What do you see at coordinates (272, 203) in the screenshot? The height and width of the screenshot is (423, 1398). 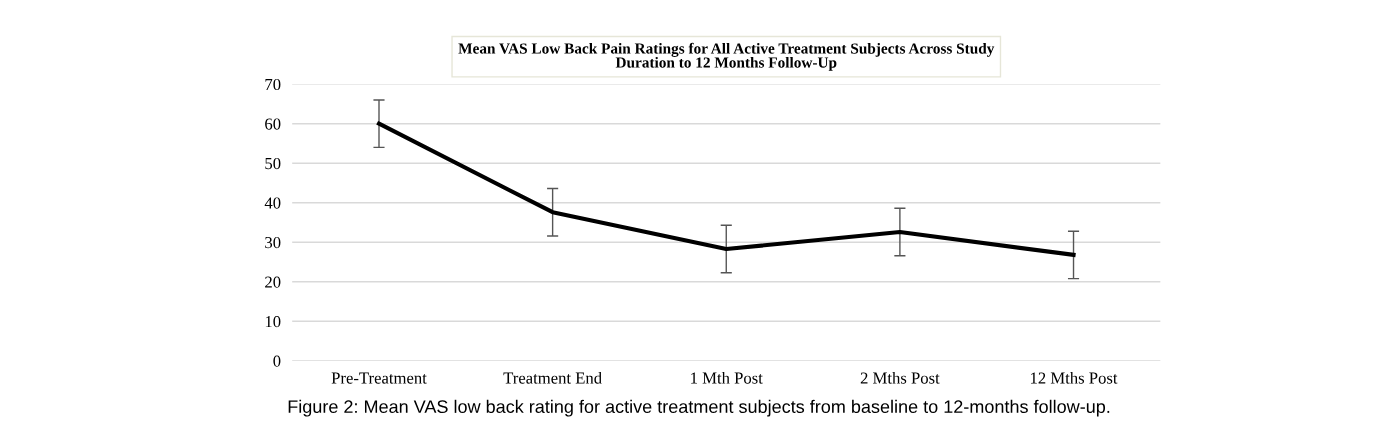 I see `y-tick-label: 40` at bounding box center [272, 203].